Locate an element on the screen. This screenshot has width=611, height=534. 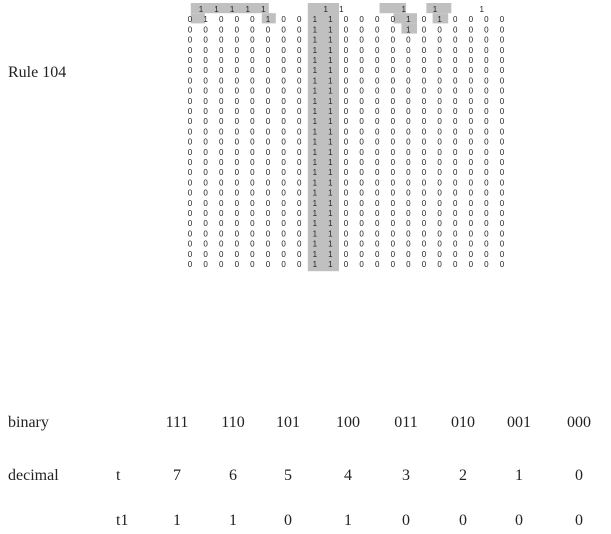
t1-value: 0 is located at coordinates (406, 520).